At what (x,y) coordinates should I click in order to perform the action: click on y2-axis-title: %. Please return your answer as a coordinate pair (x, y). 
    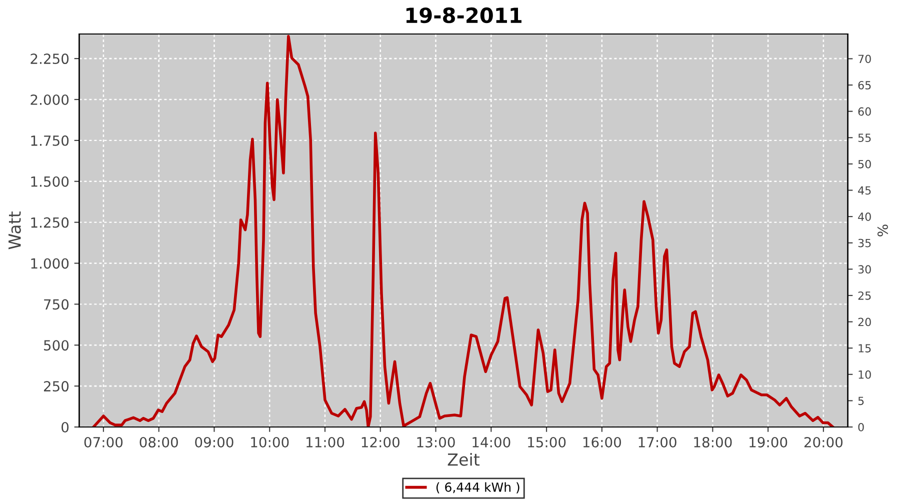
    Looking at the image, I should click on (882, 230).